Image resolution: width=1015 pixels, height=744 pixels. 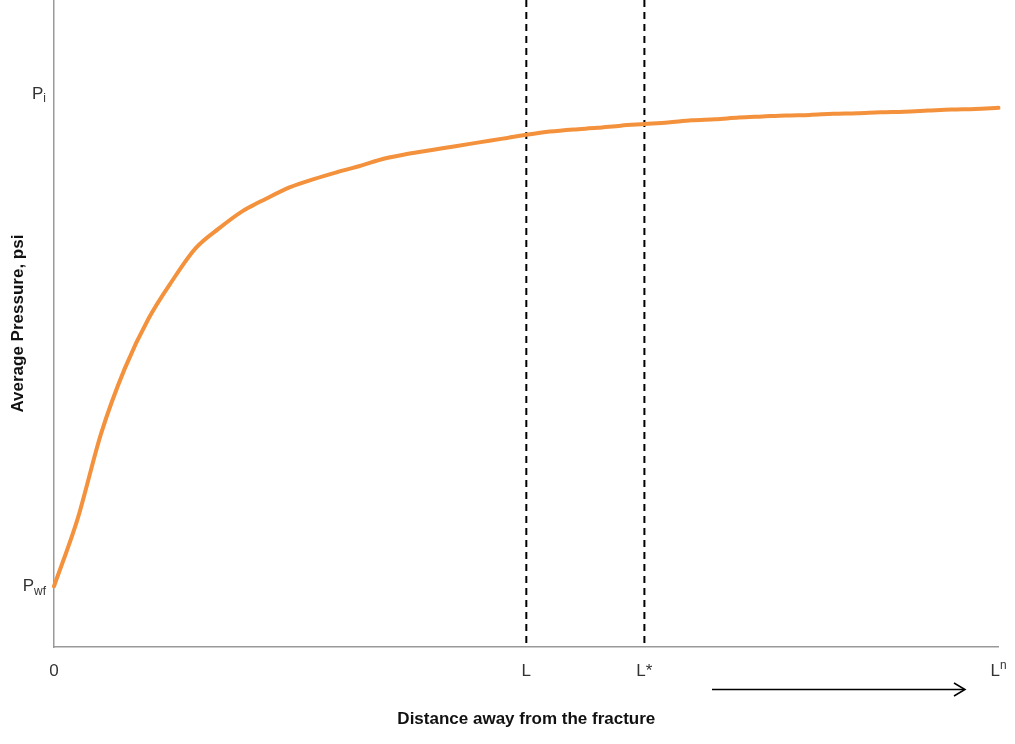 What do you see at coordinates (526, 670) in the screenshot?
I see `x-tick-label: L` at bounding box center [526, 670].